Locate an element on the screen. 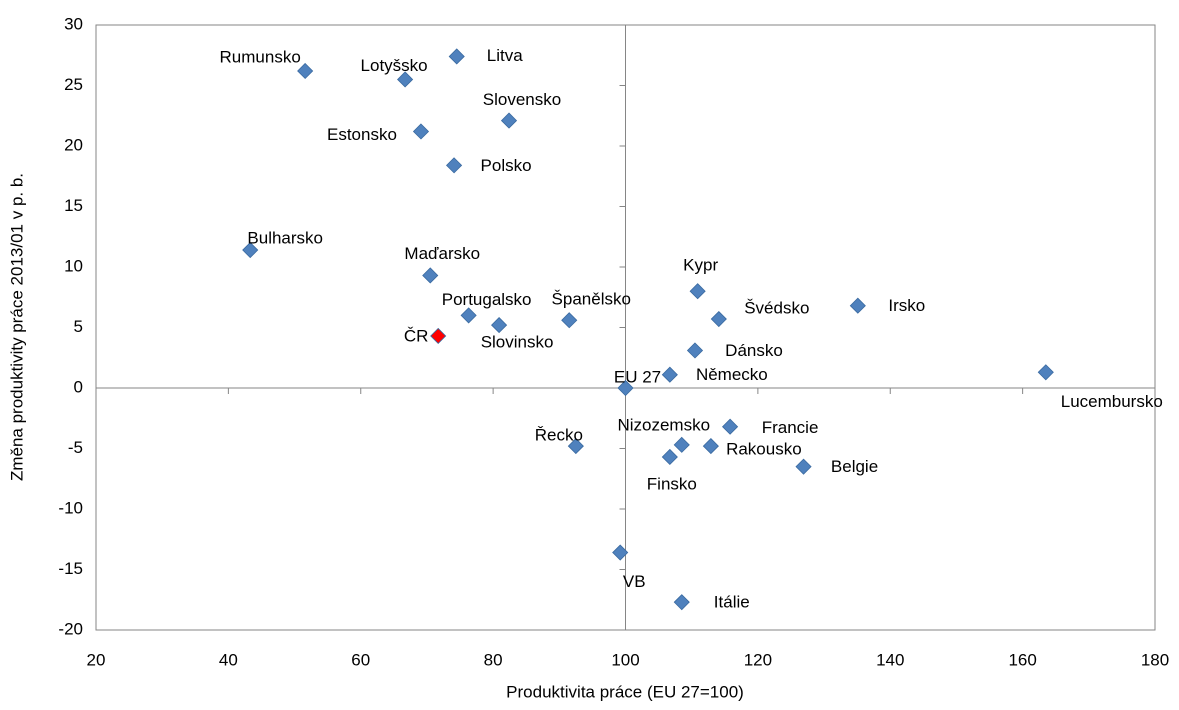 Image resolution: width=1179 pixels, height=710 pixels. point-label: Polsko is located at coordinates (506, 165).